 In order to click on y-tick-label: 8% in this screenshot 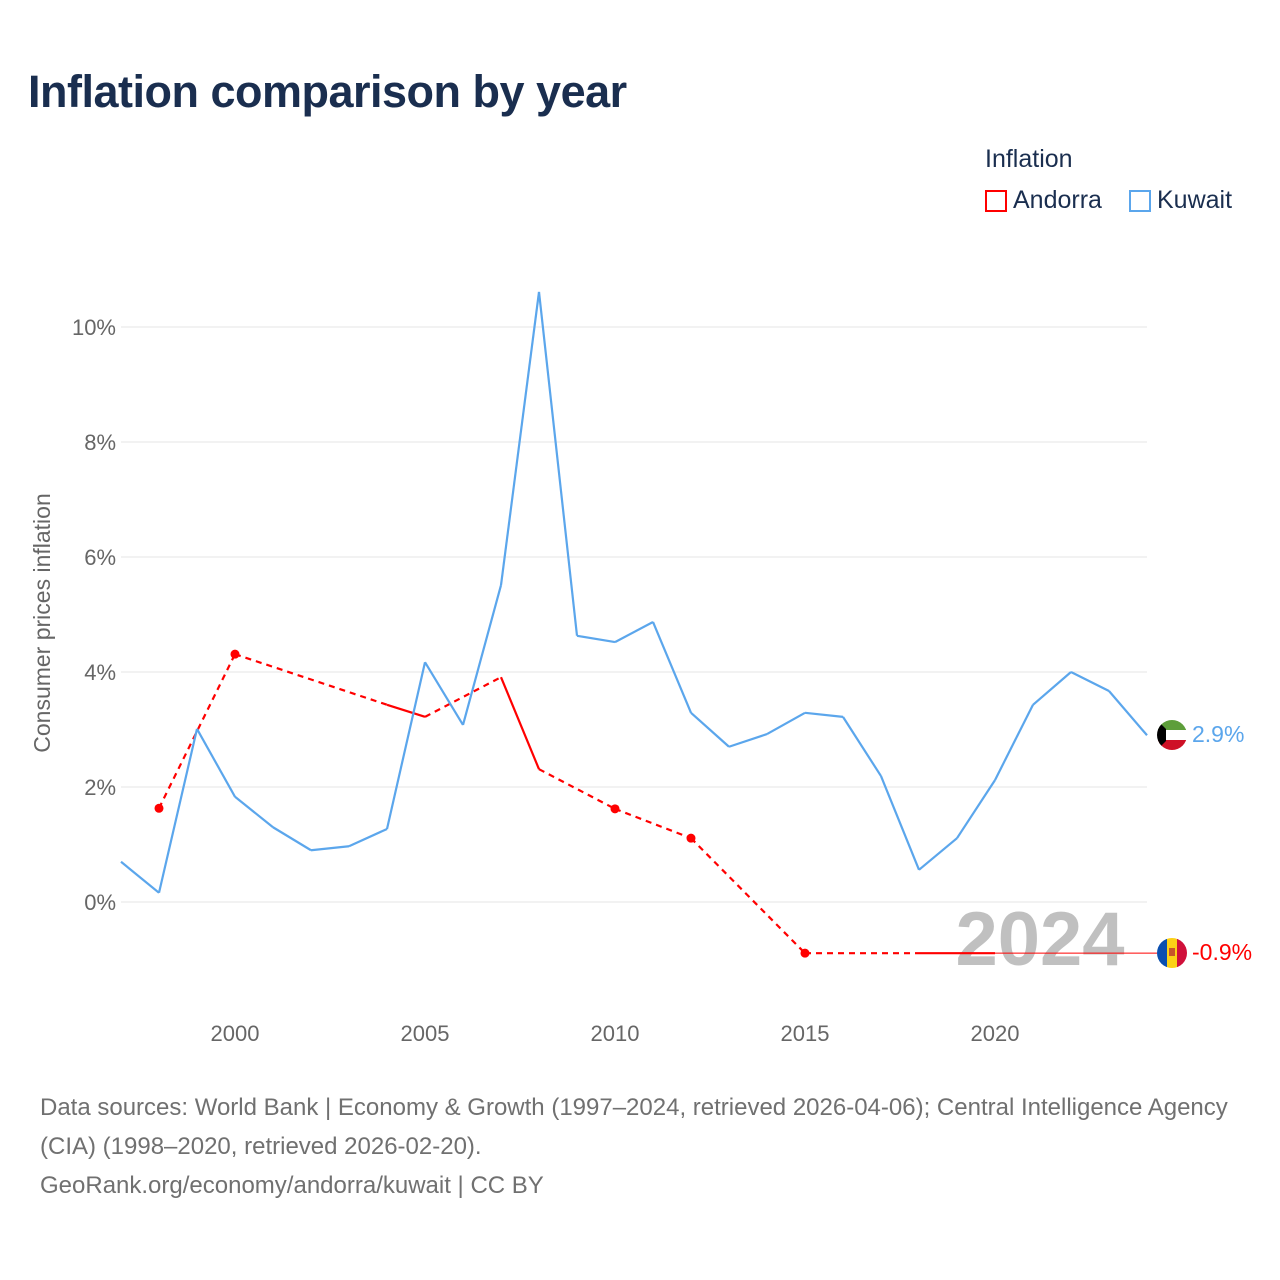, I will do `click(100, 442)`.